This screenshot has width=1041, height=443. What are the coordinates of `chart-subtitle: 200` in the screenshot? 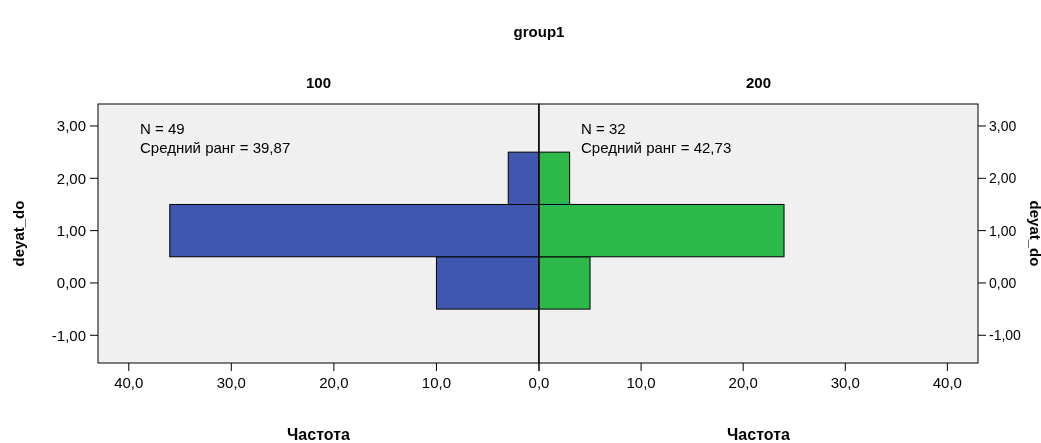 It's located at (758, 82).